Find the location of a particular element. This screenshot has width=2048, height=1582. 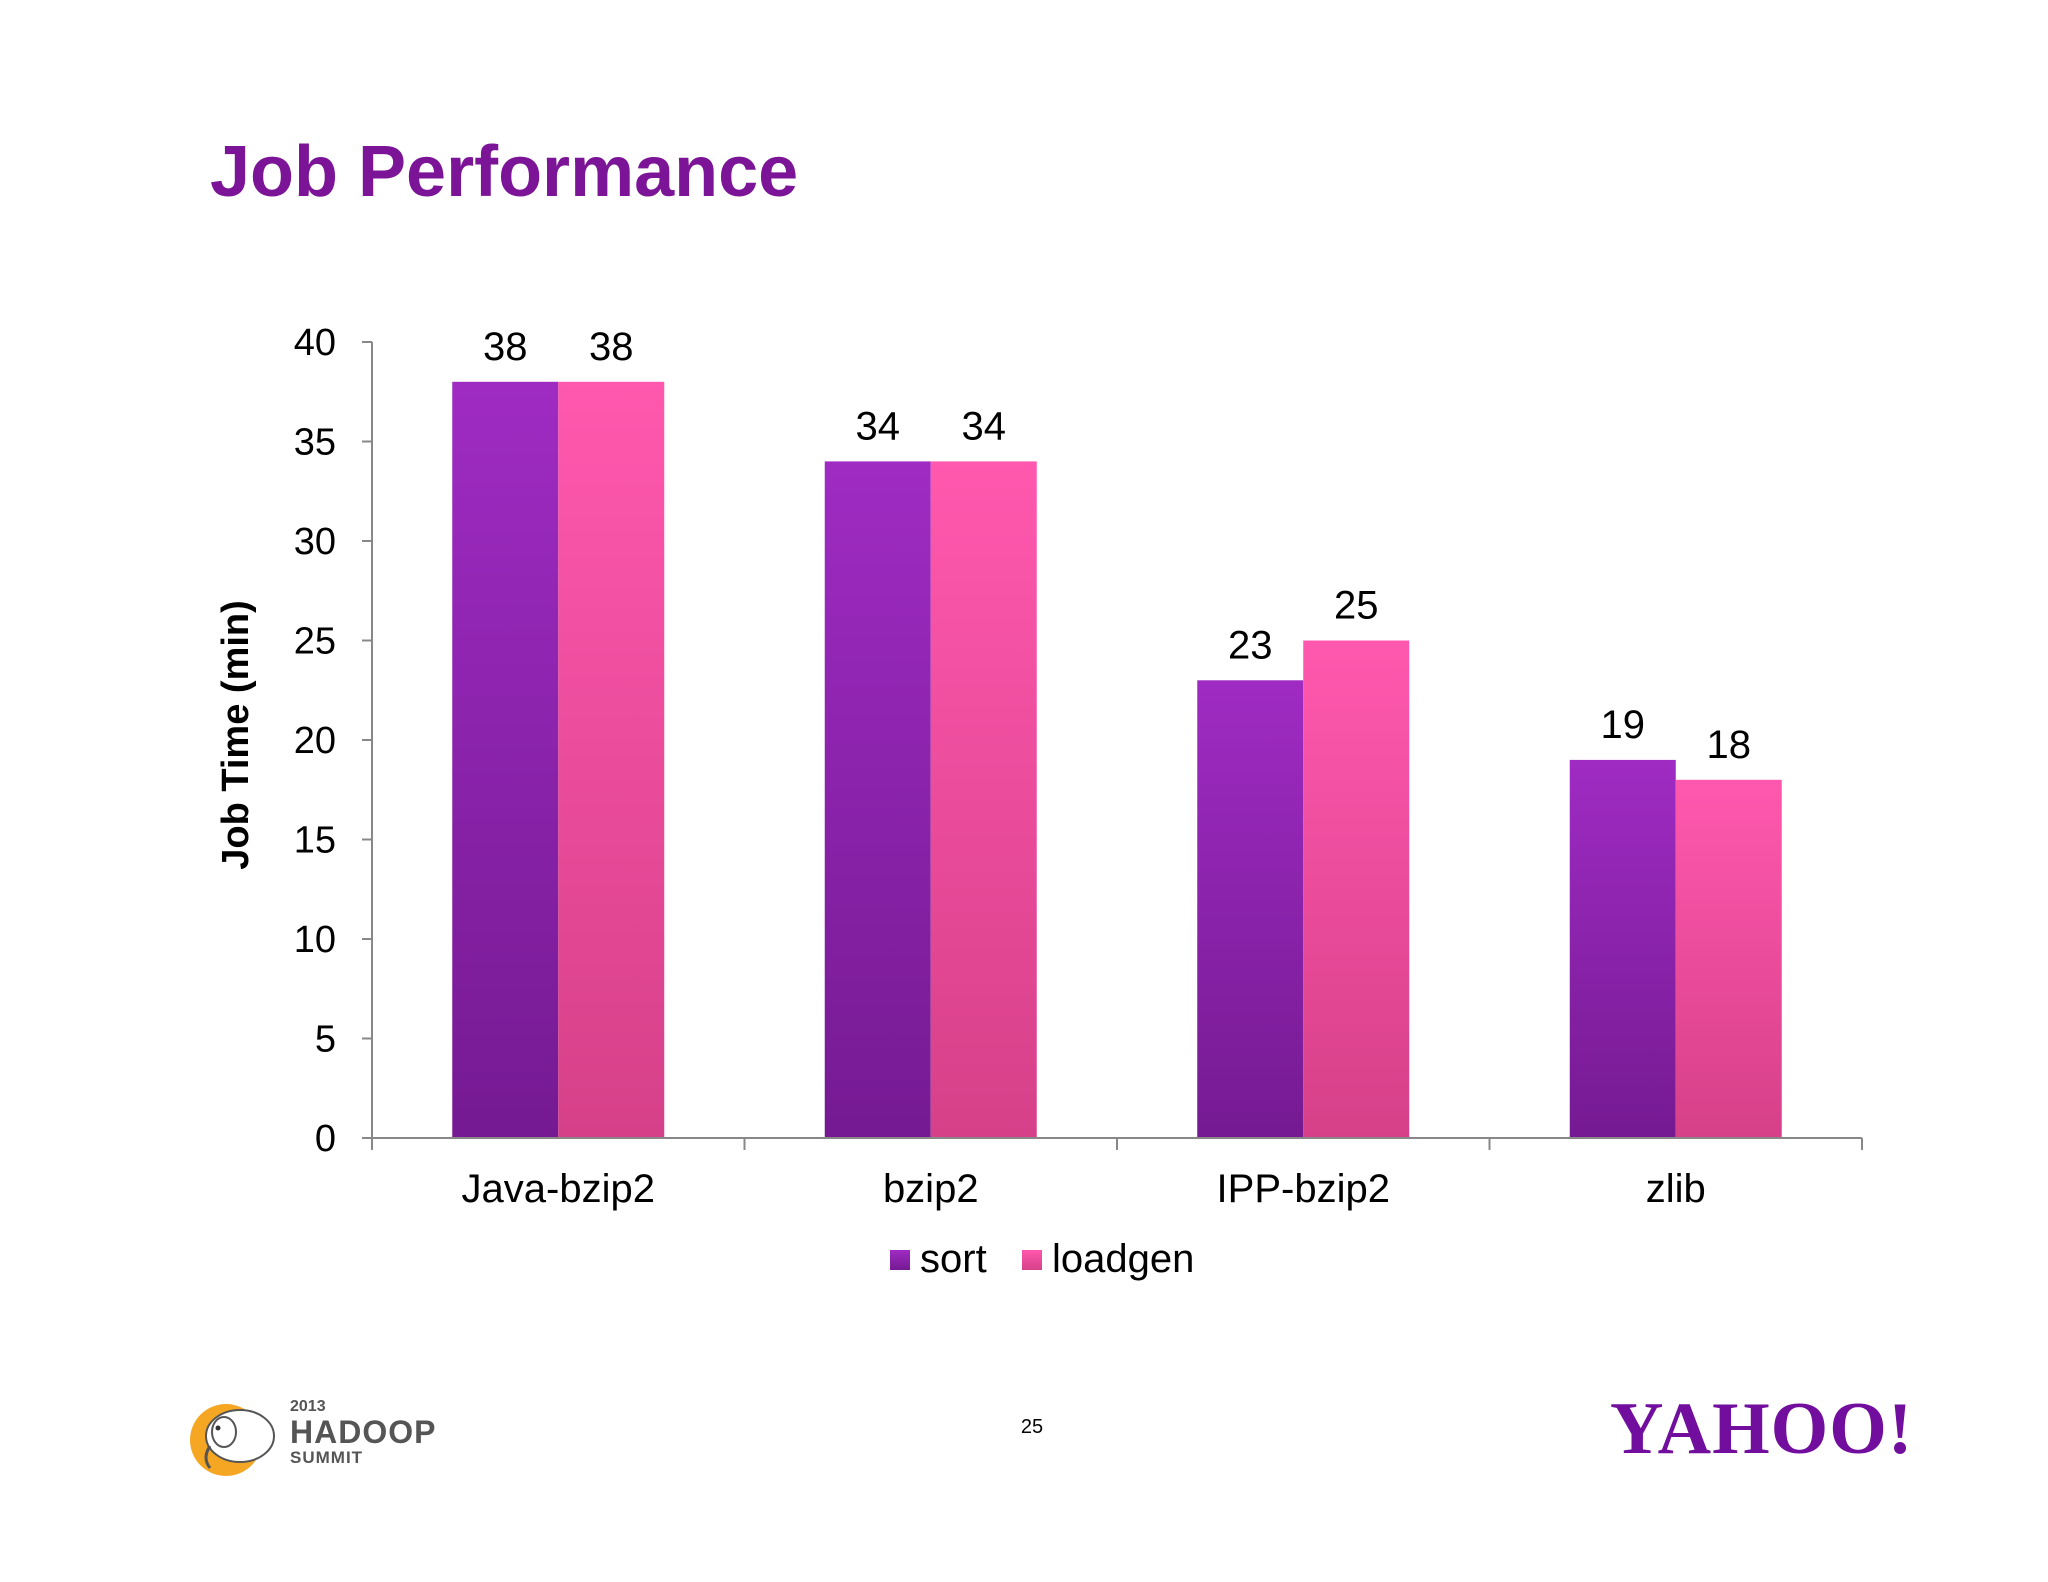

y-axis-label: Job Time (min) is located at coordinates (236, 735).